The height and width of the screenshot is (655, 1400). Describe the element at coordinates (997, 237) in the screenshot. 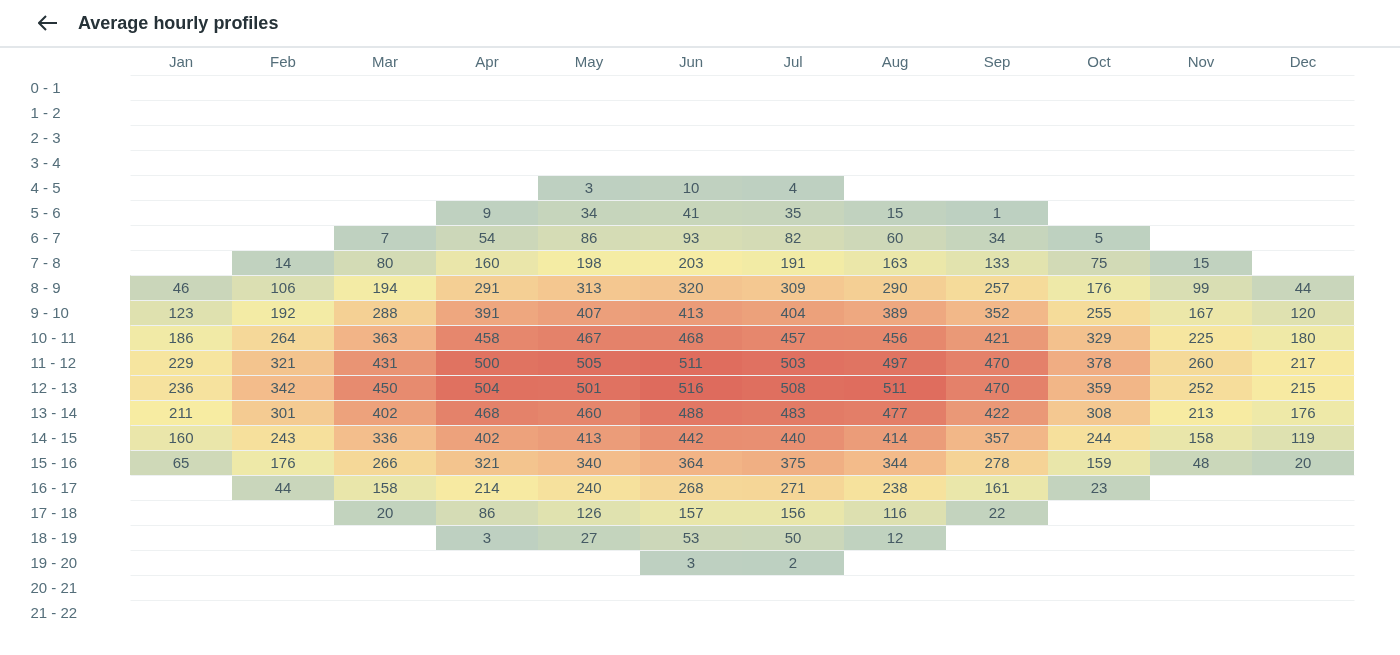

I see `data-label: 34` at that location.